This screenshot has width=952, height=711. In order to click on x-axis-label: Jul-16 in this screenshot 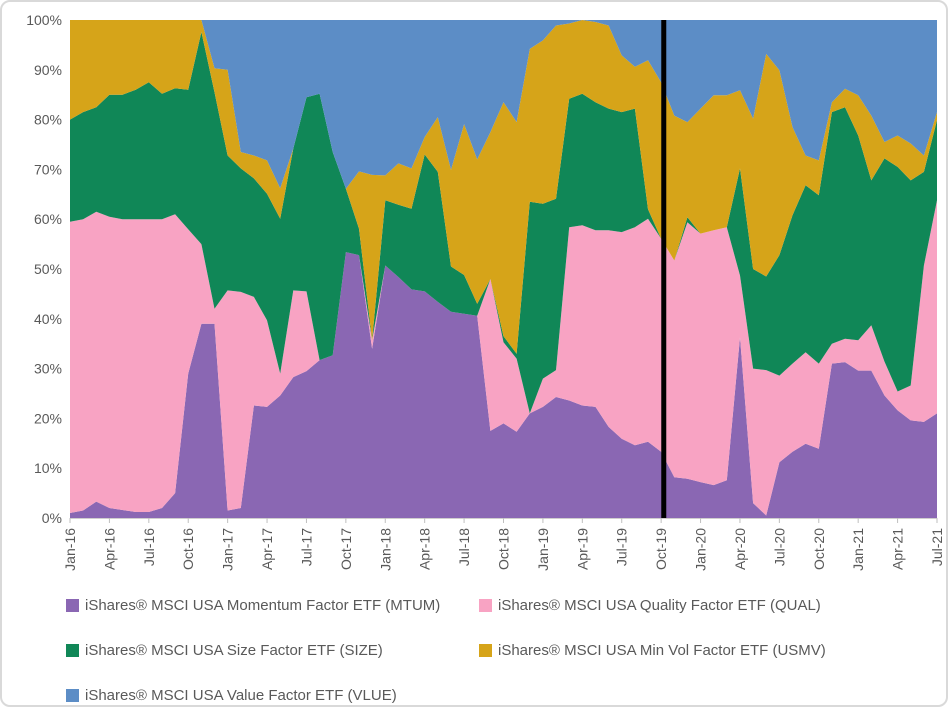, I will do `click(149, 547)`.